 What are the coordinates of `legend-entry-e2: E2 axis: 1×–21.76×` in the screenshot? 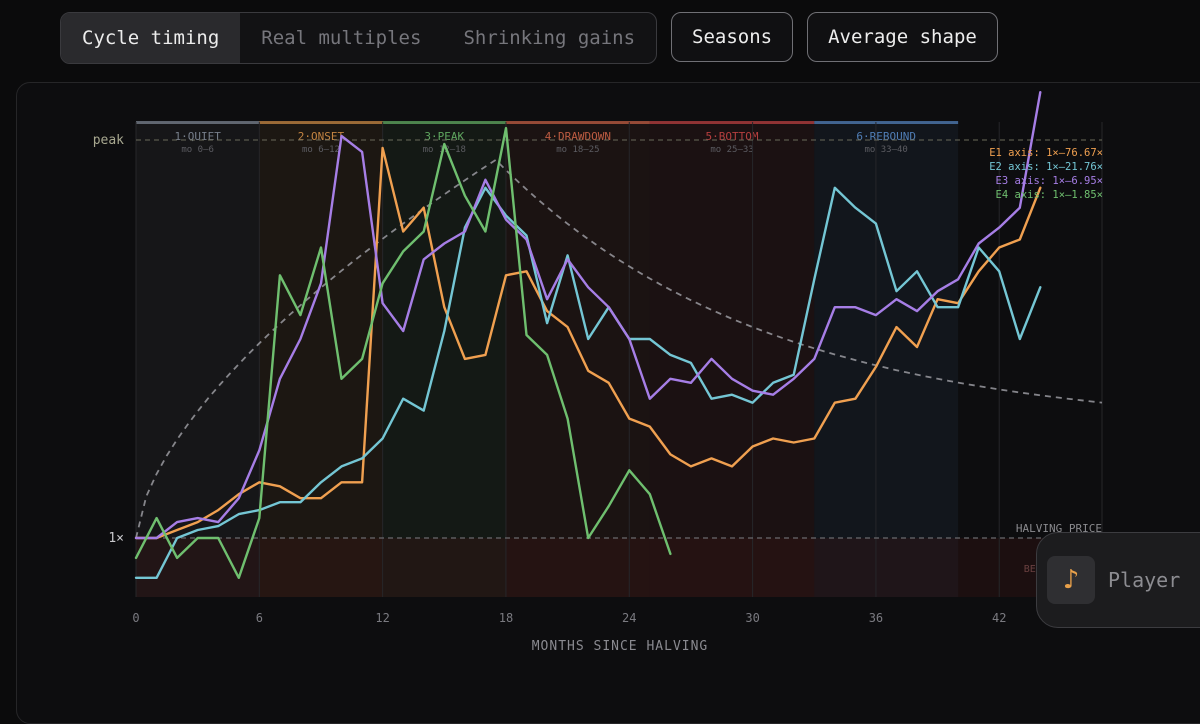 It's located at (1046, 167).